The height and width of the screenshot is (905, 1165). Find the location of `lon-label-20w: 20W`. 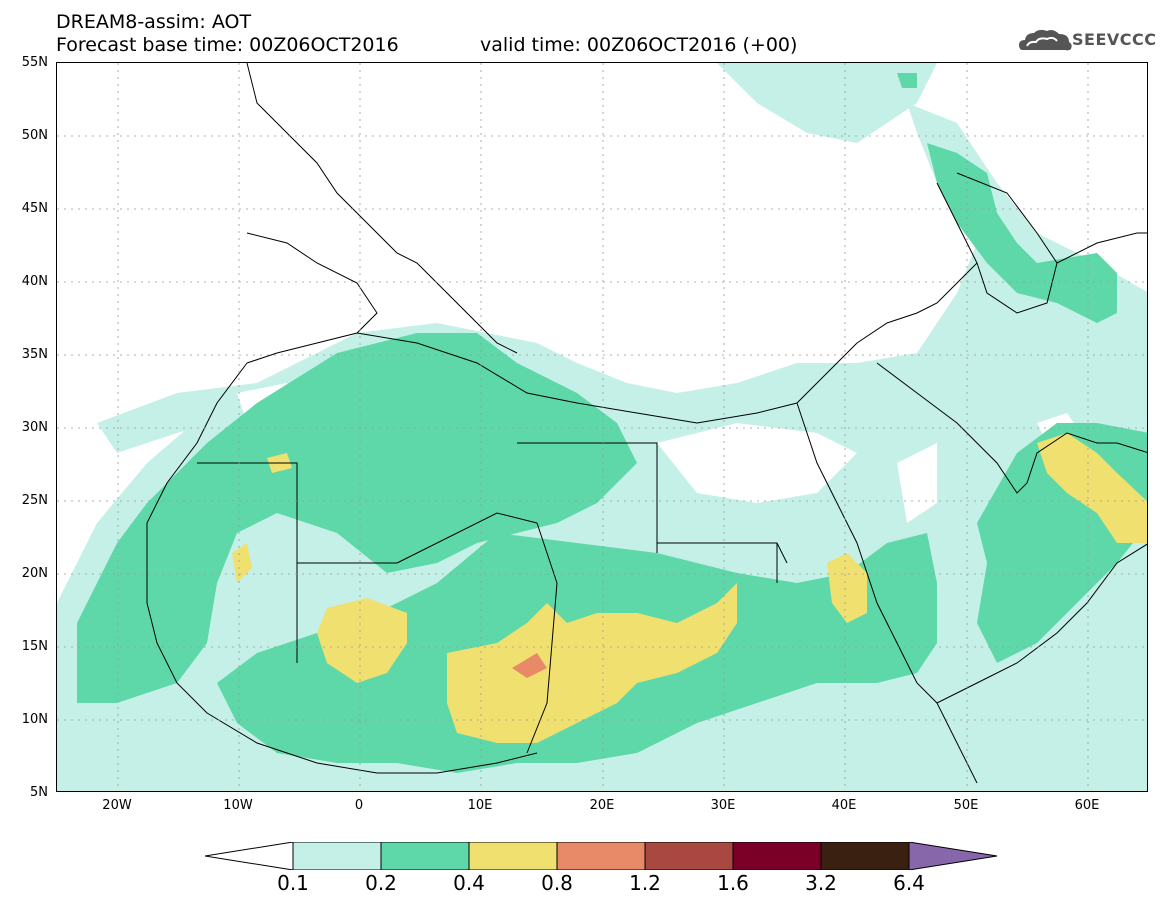

lon-label-20w: 20W is located at coordinates (117, 805).